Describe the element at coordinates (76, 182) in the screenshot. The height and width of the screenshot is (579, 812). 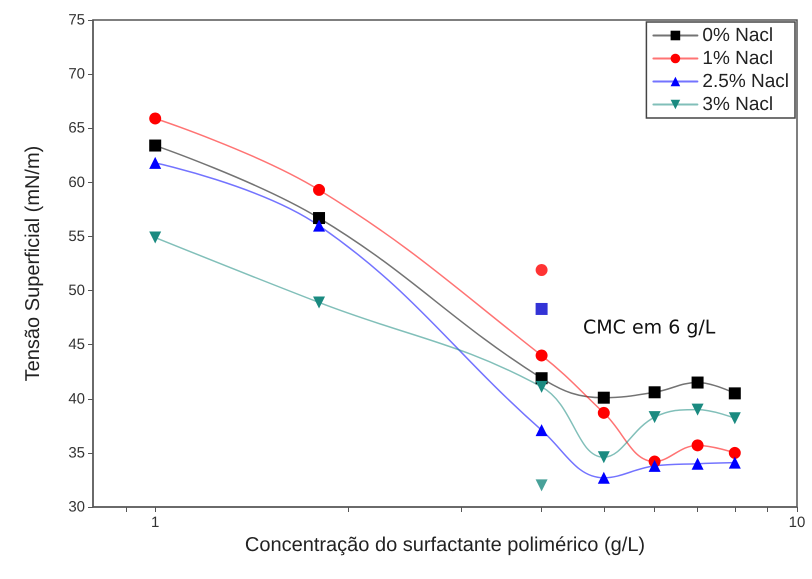
I see `y-tick-label: 60` at that location.